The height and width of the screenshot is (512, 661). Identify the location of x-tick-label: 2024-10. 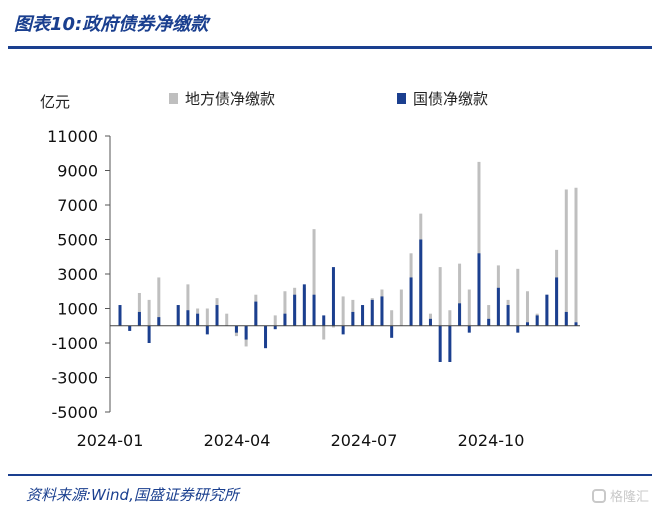
(491, 440).